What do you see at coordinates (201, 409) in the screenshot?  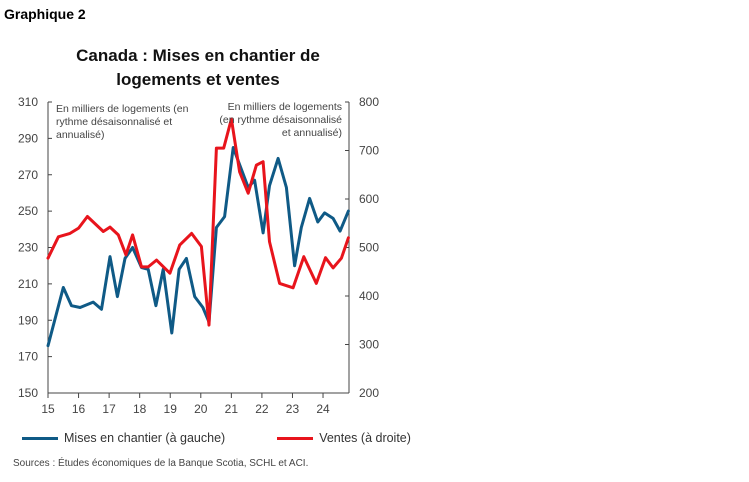 I see `x-tick-label: 20` at bounding box center [201, 409].